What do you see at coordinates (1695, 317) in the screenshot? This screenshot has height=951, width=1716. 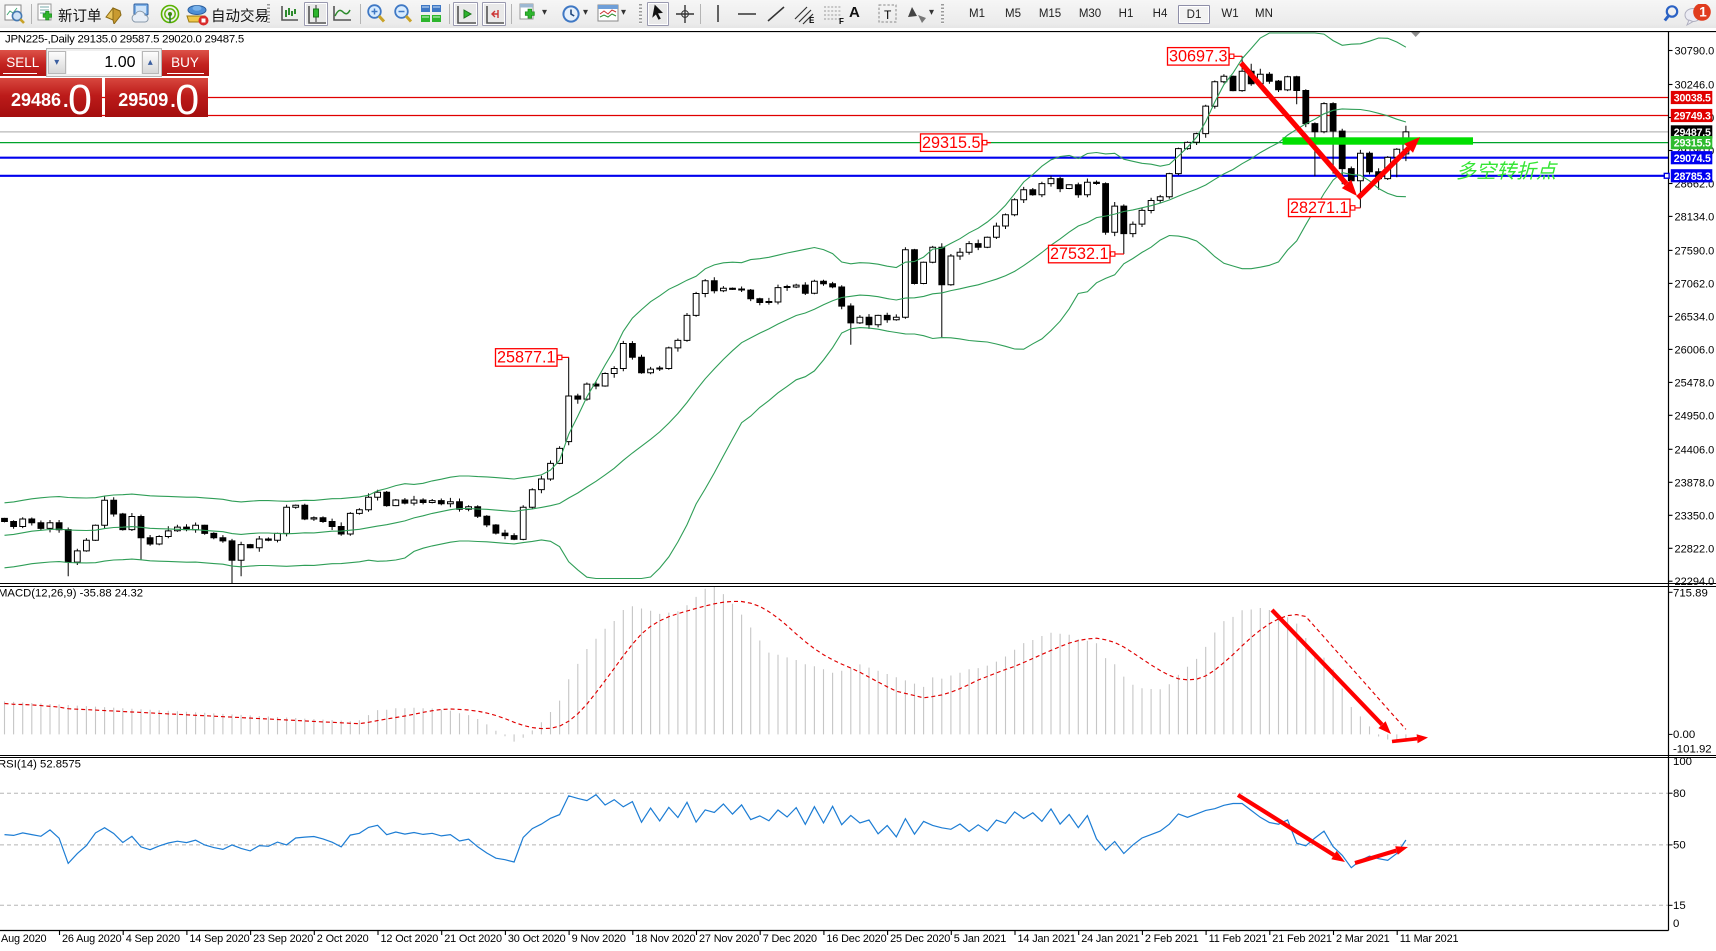 I see `svg-text: 26534.0` at bounding box center [1695, 317].